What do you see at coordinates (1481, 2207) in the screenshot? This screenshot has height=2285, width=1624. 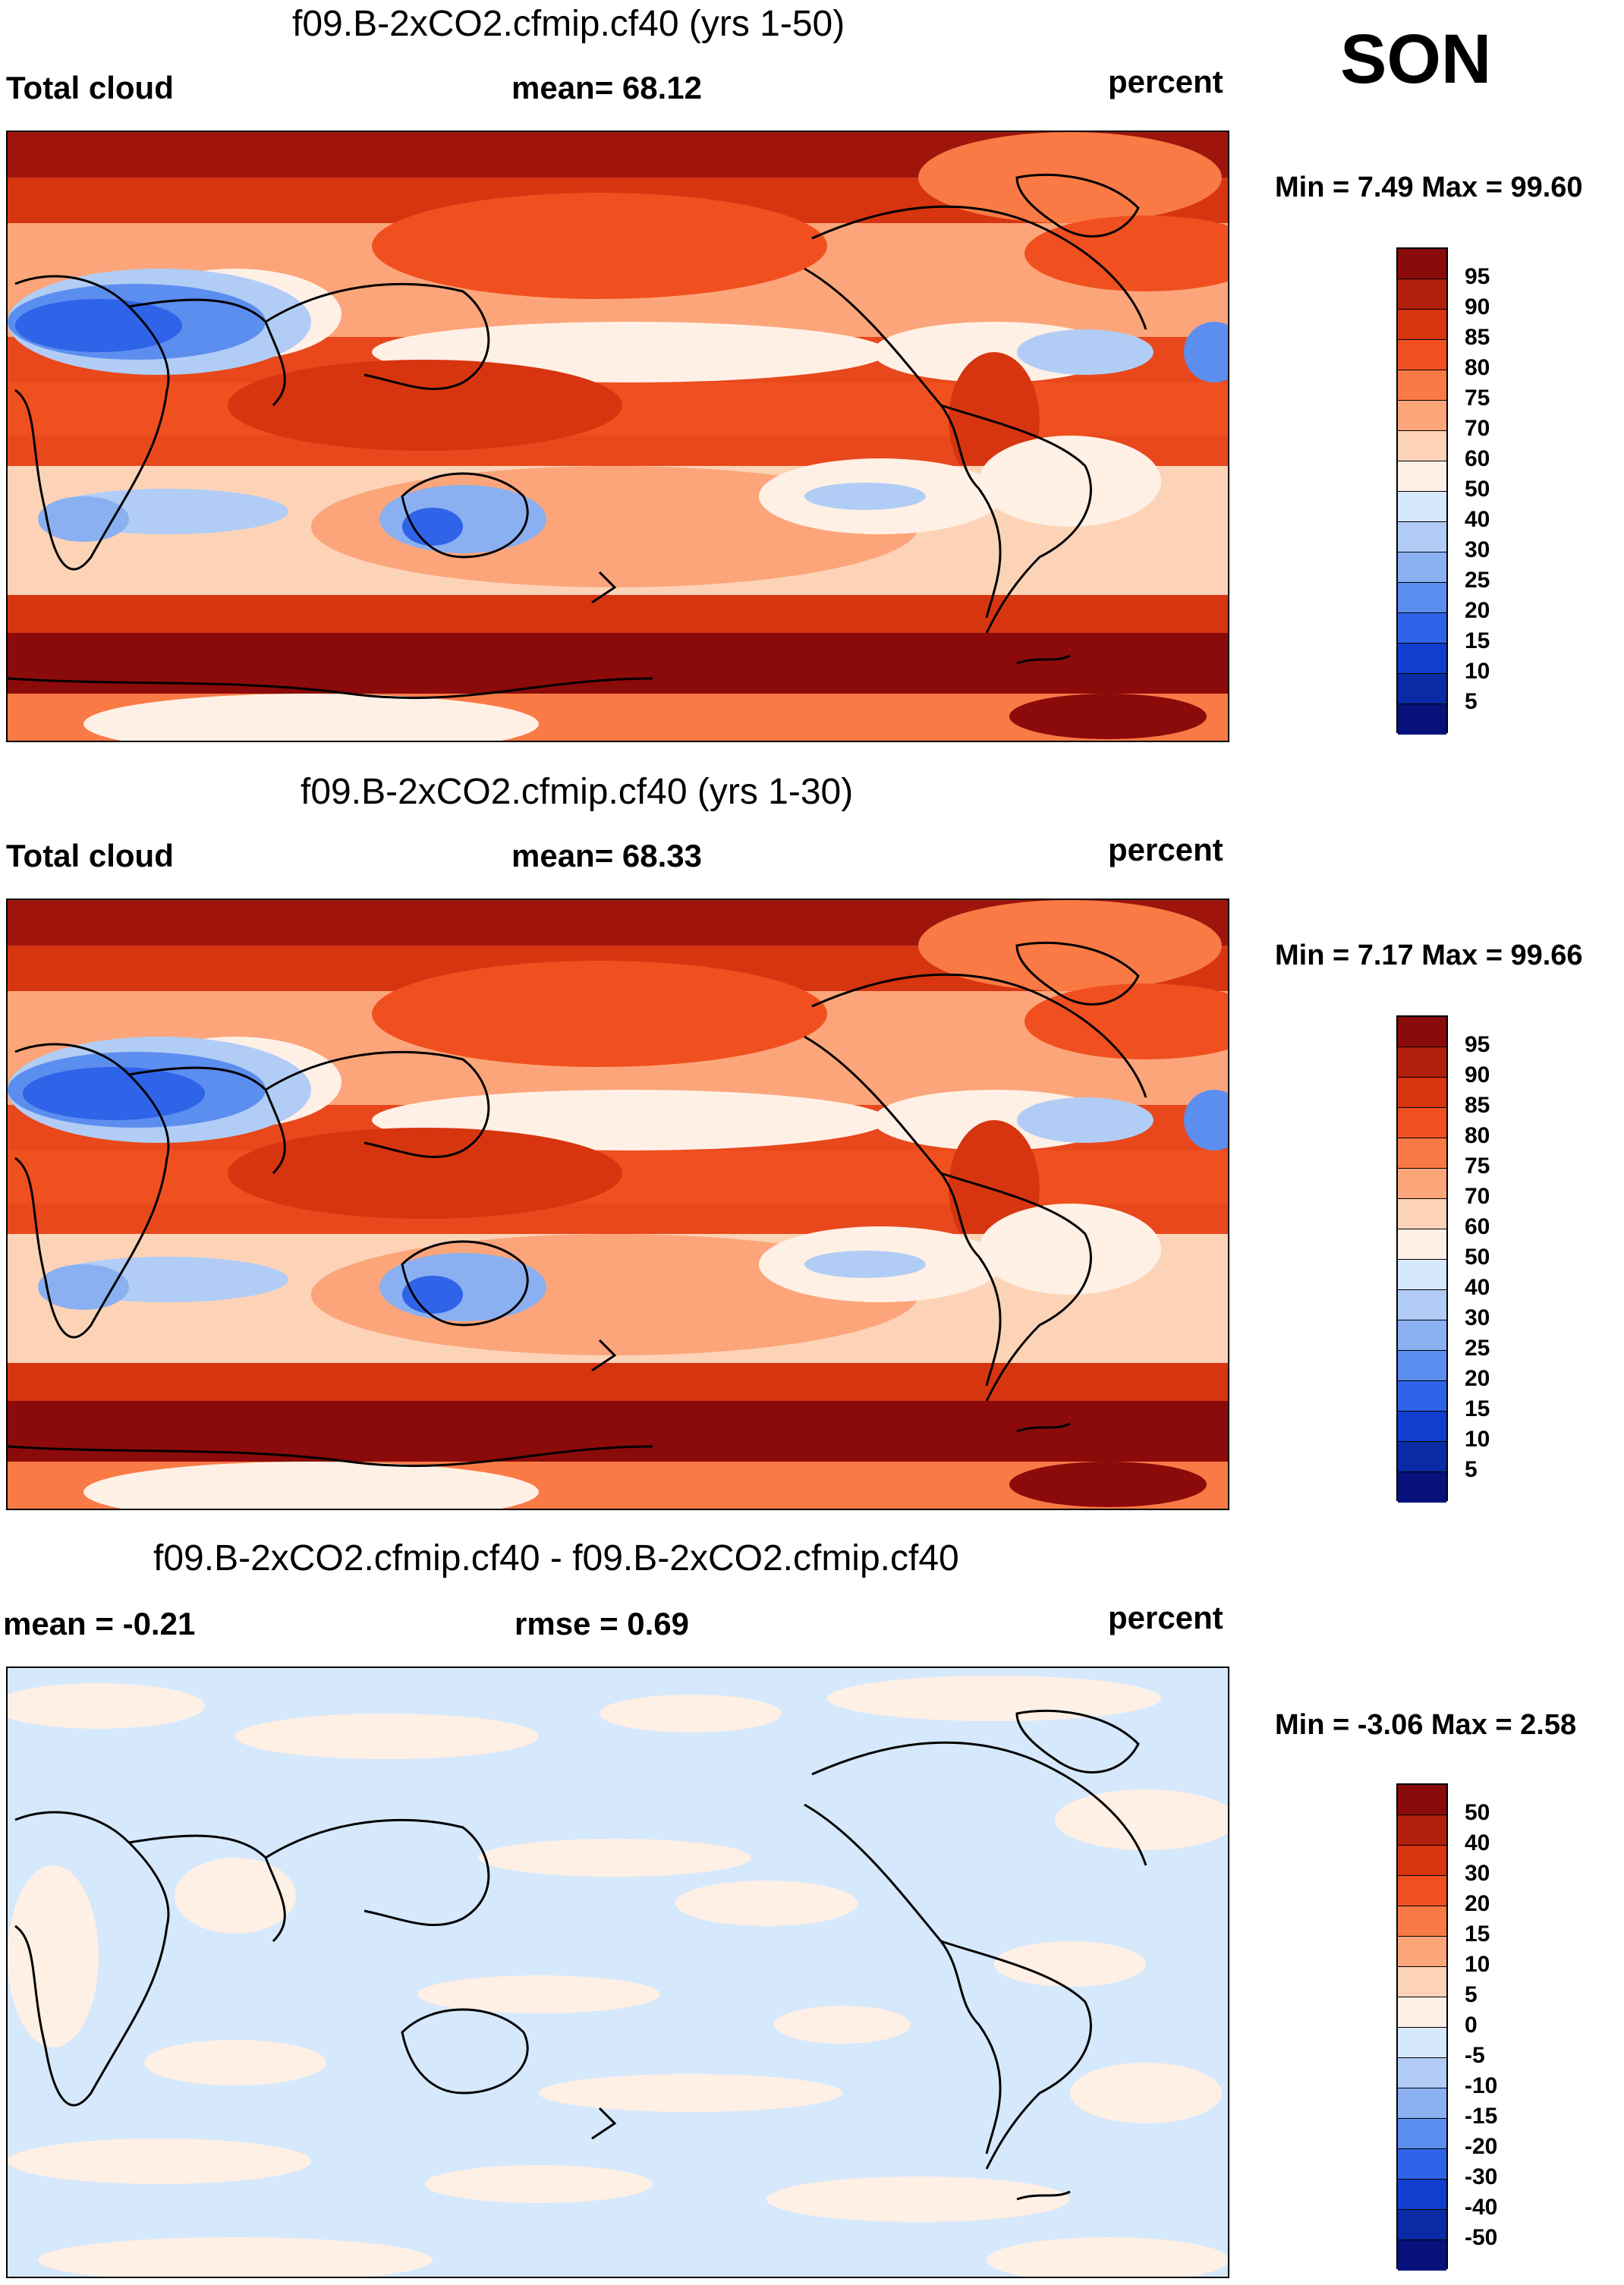 I see `colorbar-tick-label: -40` at bounding box center [1481, 2207].